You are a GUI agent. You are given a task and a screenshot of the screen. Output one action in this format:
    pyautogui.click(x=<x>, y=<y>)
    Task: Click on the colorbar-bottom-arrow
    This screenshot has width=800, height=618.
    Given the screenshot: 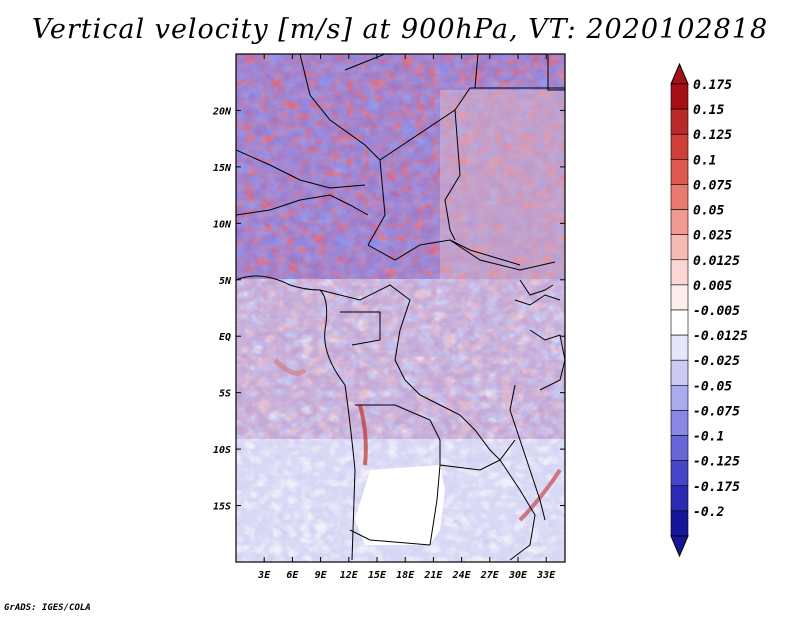 What is the action you would take?
    pyautogui.click(x=679, y=546)
    